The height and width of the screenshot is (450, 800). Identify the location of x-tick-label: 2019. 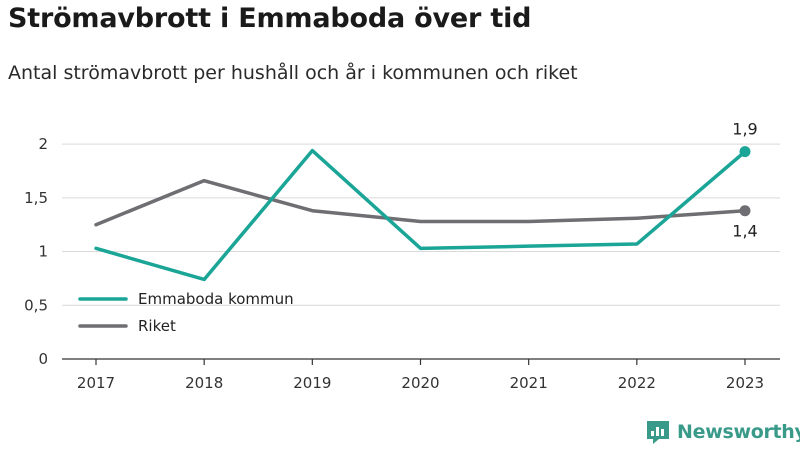
(312, 383).